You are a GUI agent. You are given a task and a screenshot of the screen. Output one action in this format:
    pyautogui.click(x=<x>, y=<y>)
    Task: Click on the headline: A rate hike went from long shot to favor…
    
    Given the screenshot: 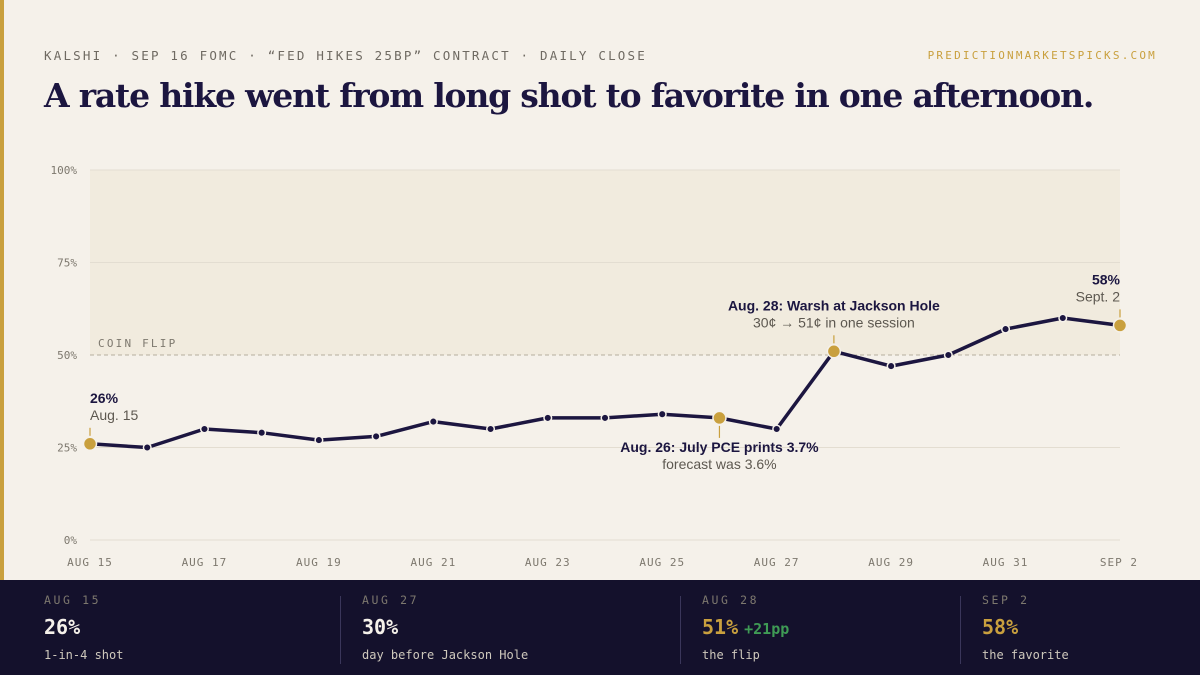 What is the action you would take?
    pyautogui.click(x=569, y=95)
    